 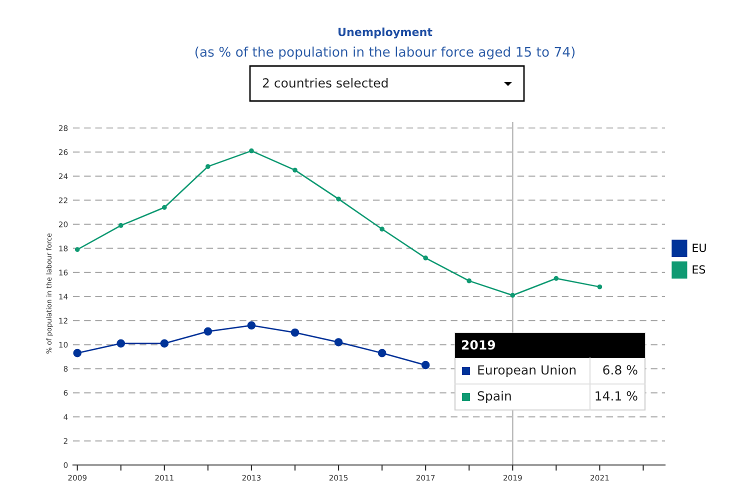 I want to click on annotation: 14.1 %, so click(x=617, y=396).